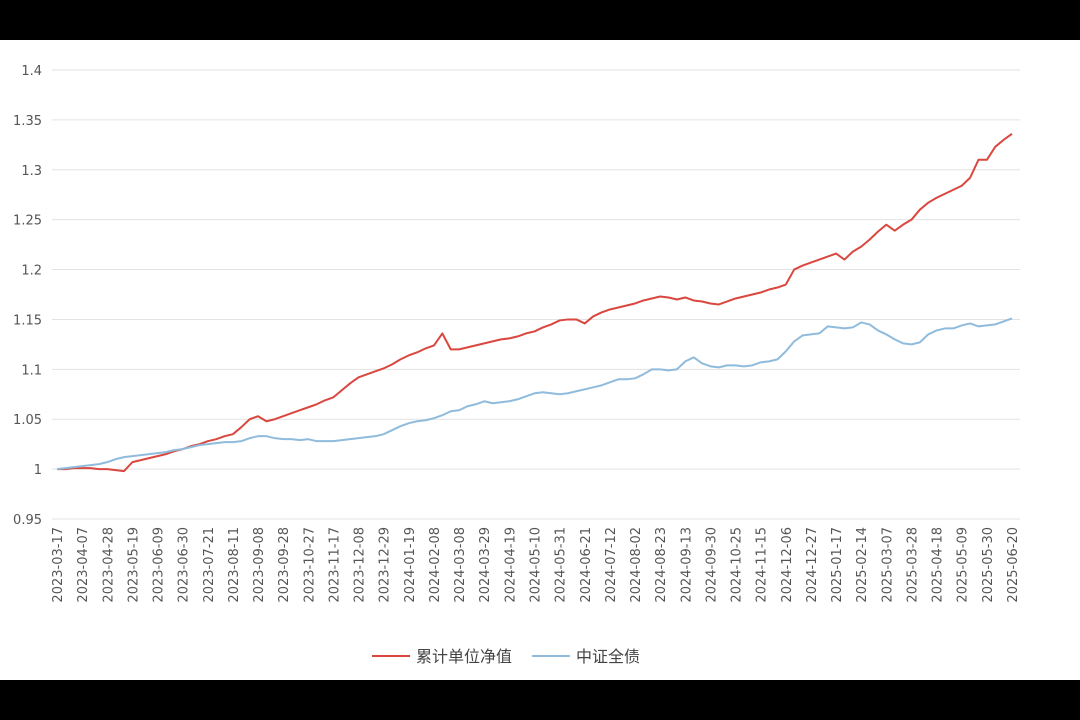  What do you see at coordinates (31, 271) in the screenshot?
I see `y-tick-label: 1.2` at bounding box center [31, 271].